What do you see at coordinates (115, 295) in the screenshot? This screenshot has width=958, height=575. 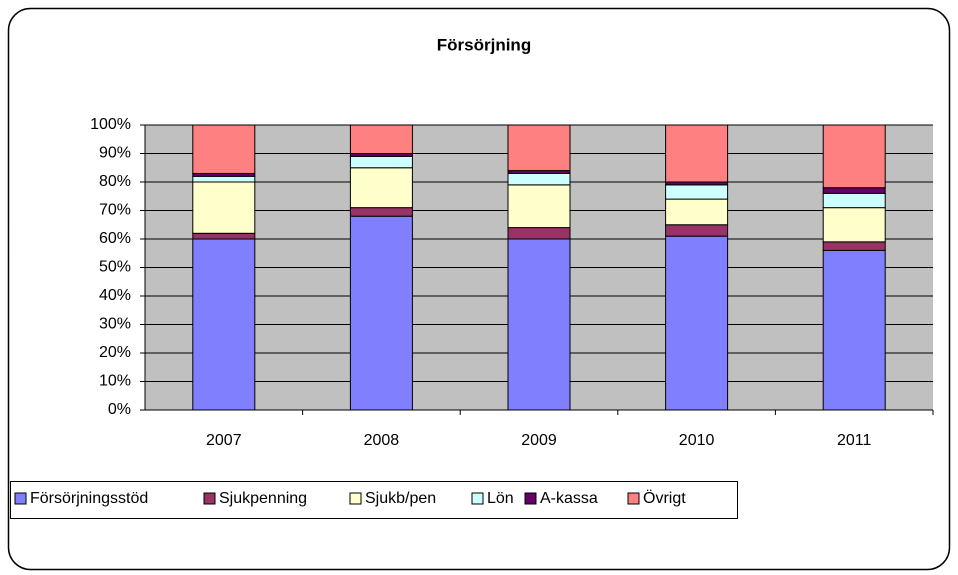 I see `y-tick-label: 40%` at bounding box center [115, 295].